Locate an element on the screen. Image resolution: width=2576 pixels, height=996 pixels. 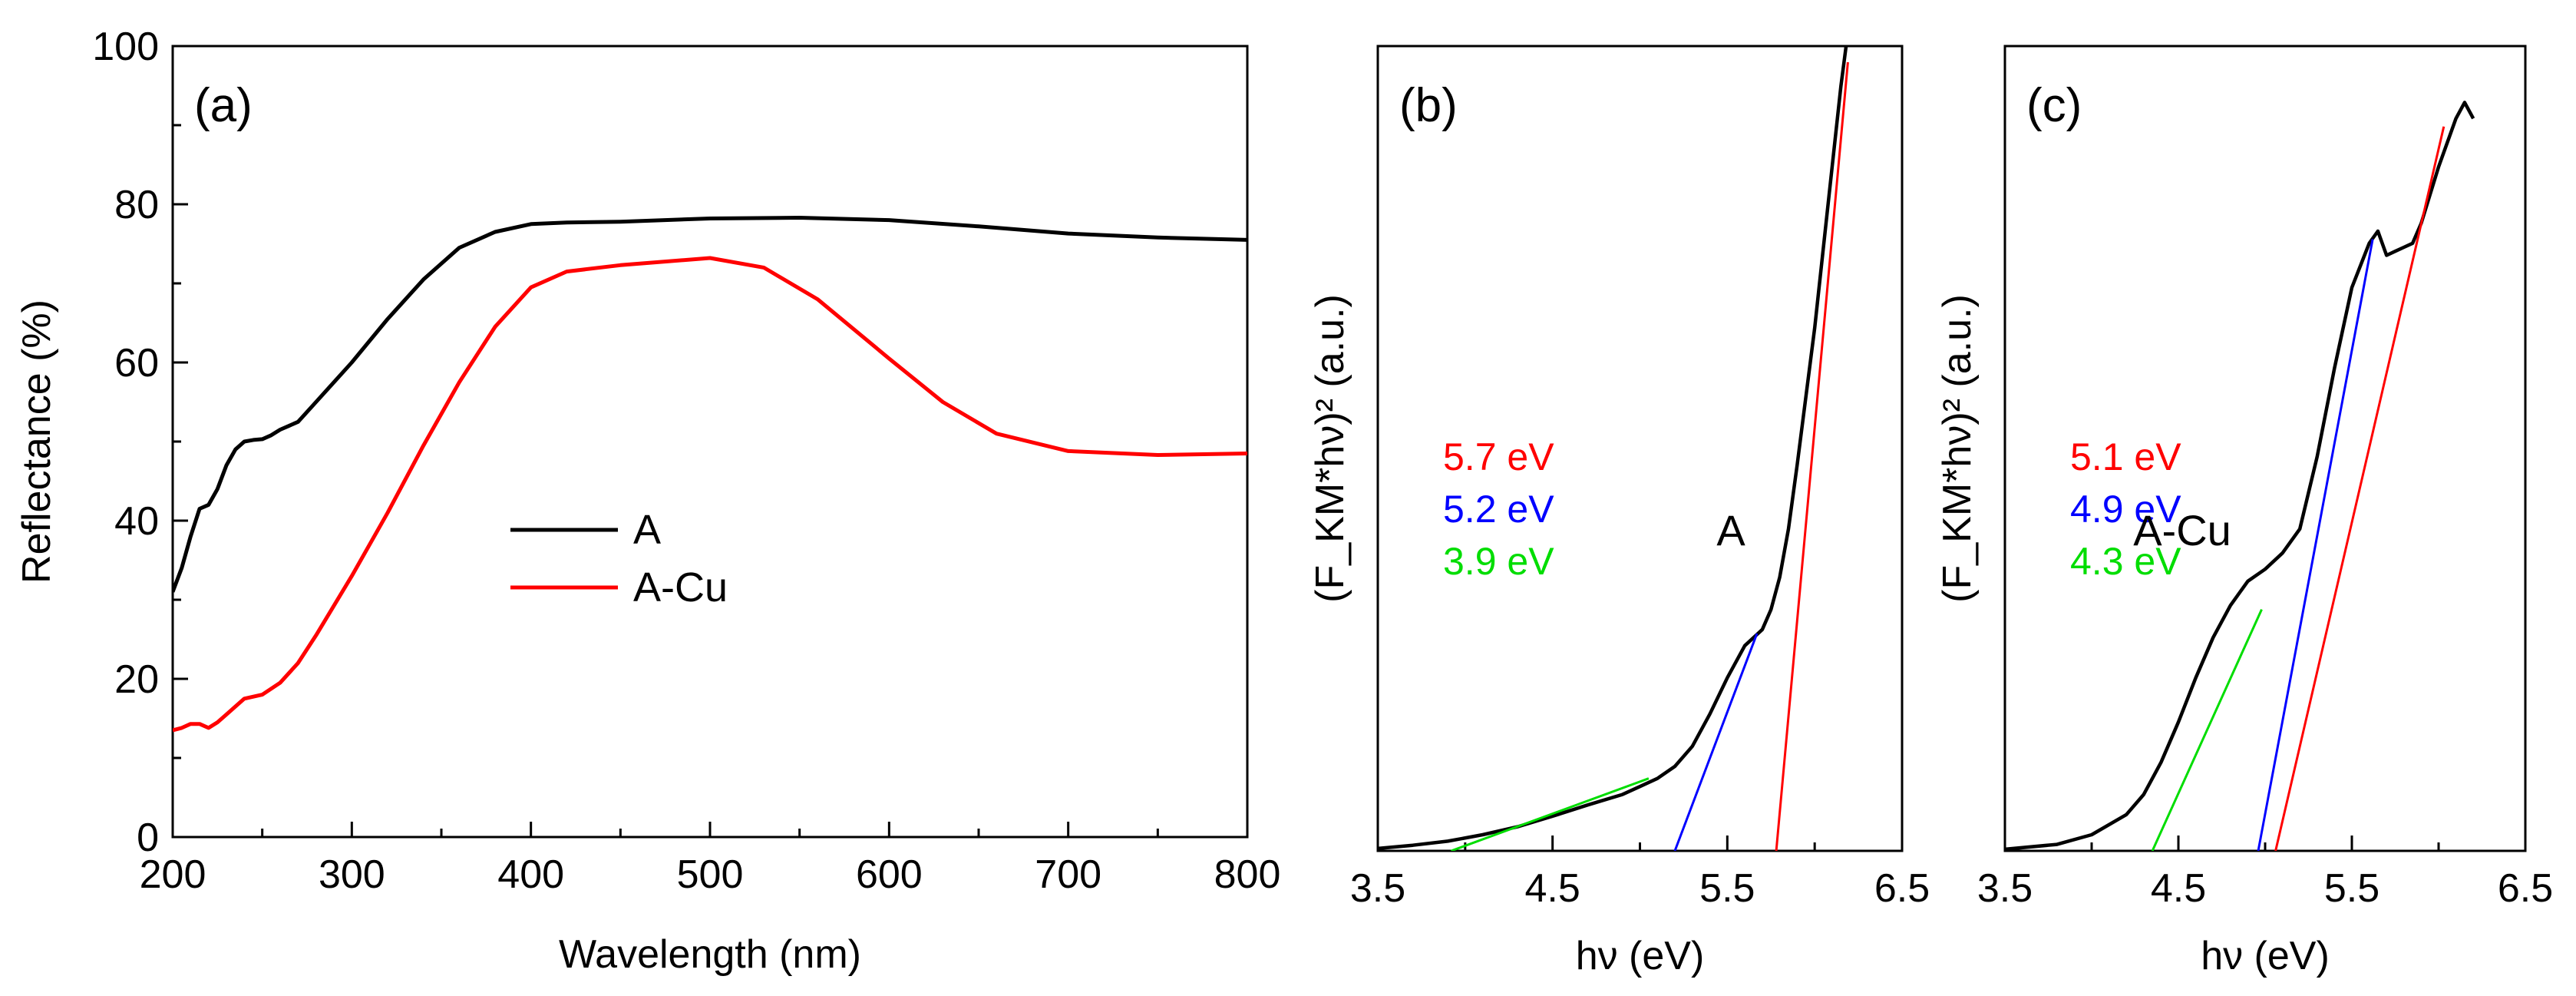
y-tick-label: 100 is located at coordinates (125, 47).